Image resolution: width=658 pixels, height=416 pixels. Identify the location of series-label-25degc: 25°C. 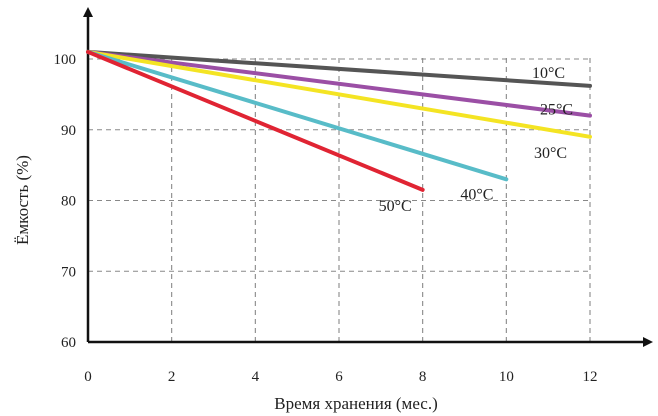
(556, 110).